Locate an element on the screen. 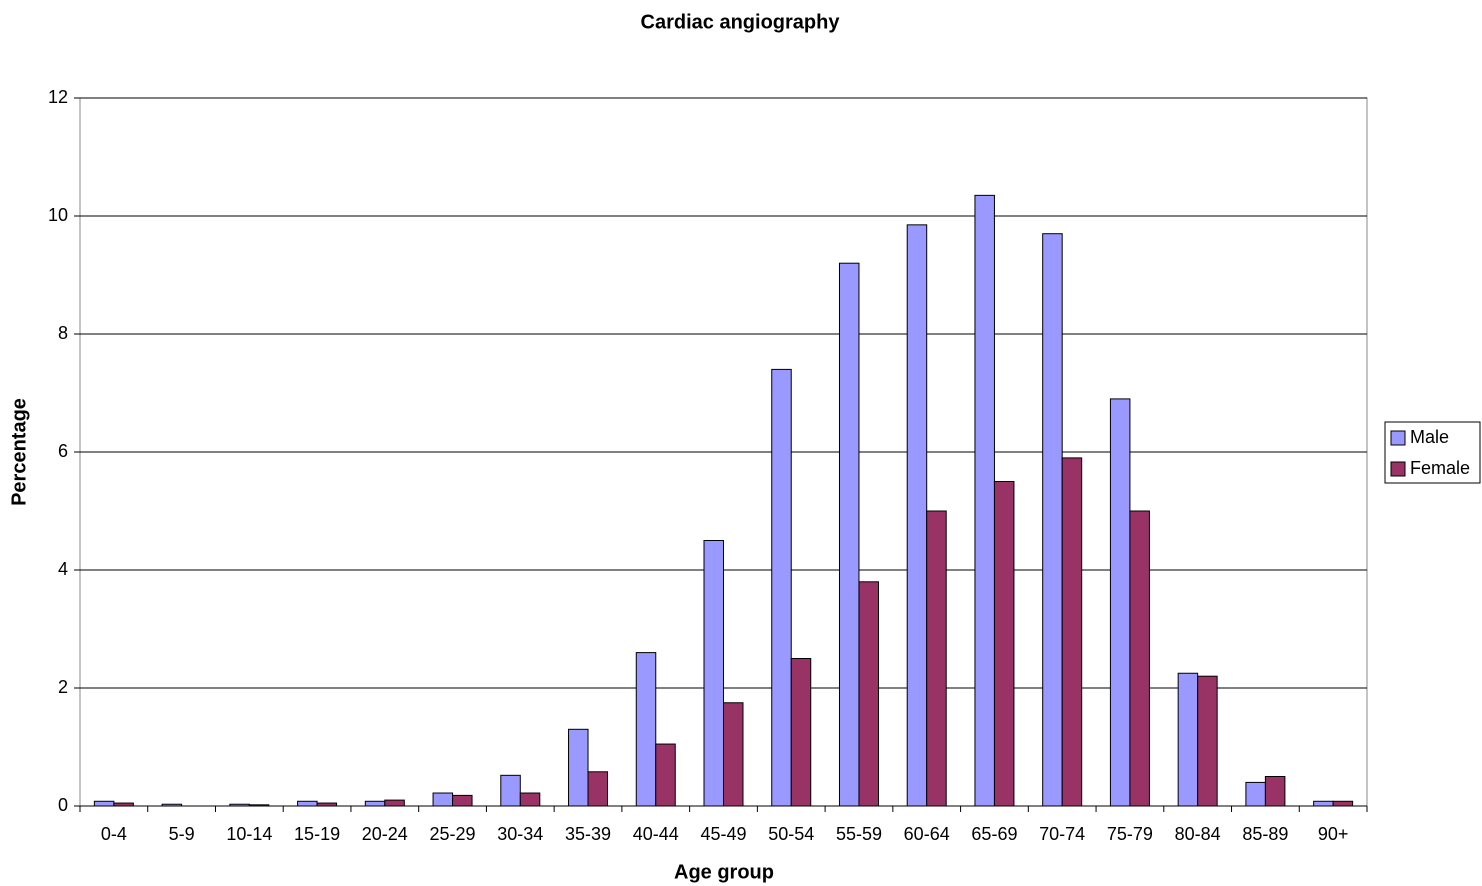  x-tick-label: 45-49 is located at coordinates (723, 834).